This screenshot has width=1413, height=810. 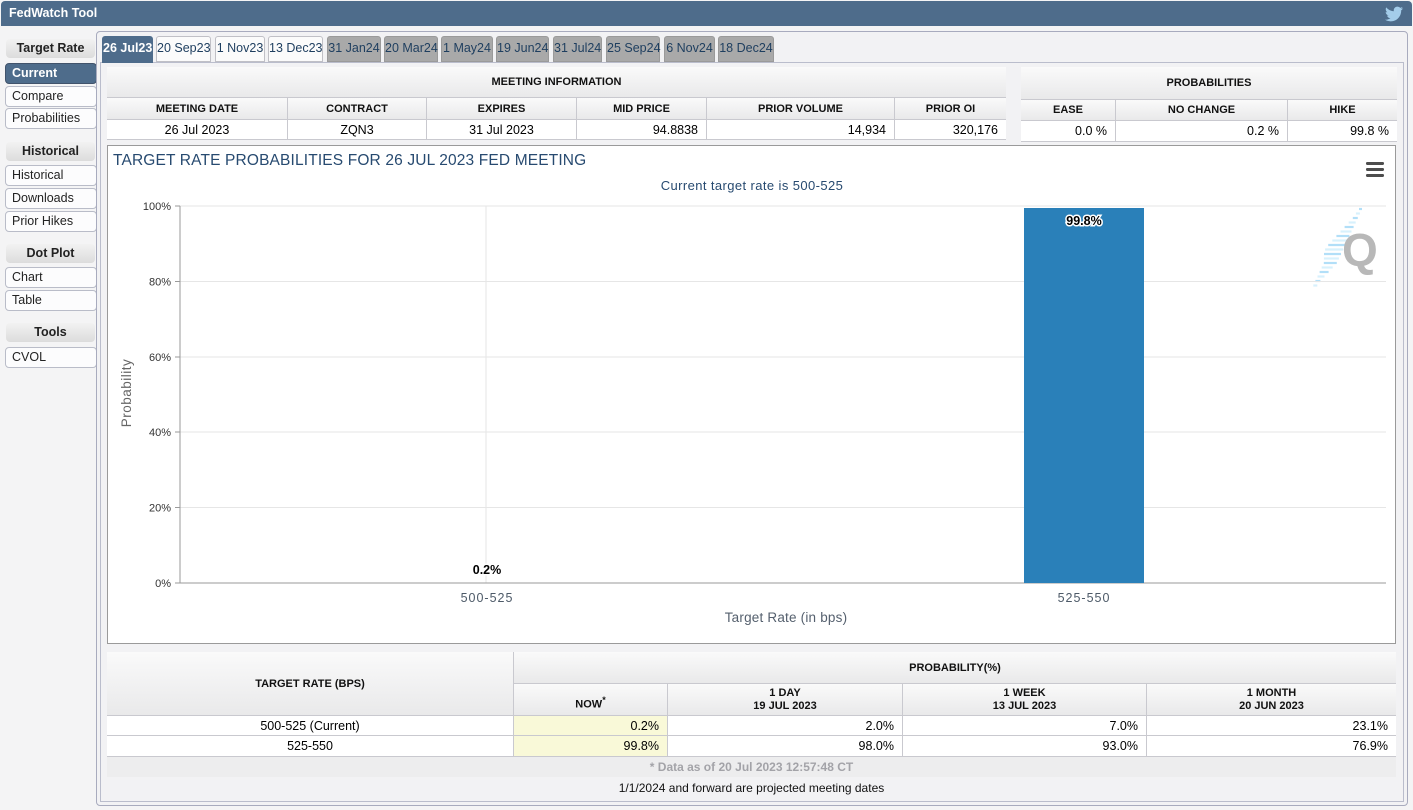 I want to click on svg-text: 0%, so click(x=163, y=584).